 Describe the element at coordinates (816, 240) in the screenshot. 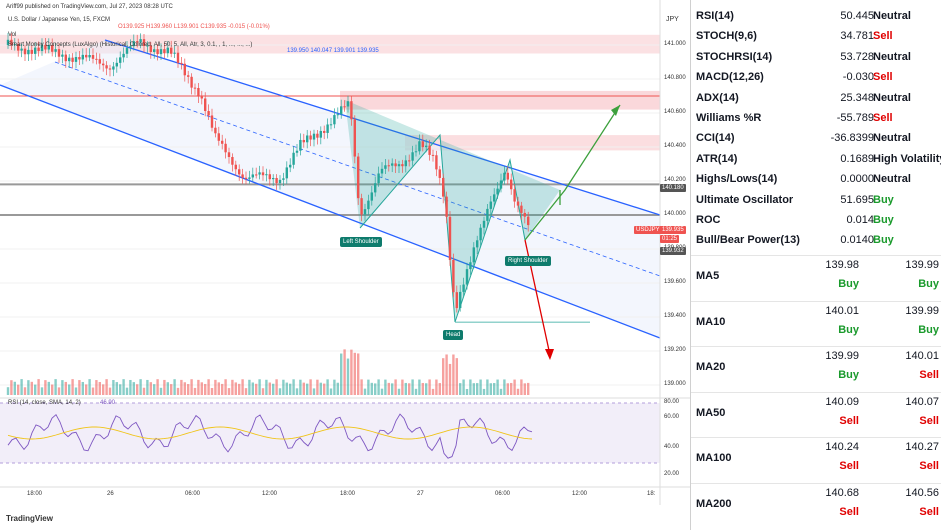

I see `indicator-row: Bull/Bear Power(13) 0.0140 Buy` at that location.